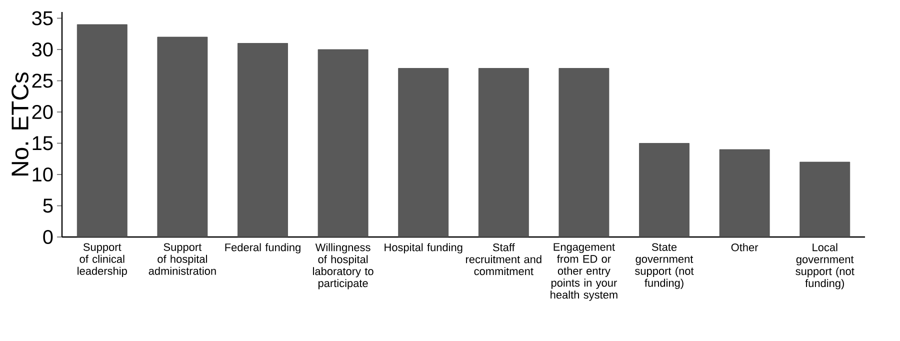  Describe the element at coordinates (343, 266) in the screenshot. I see `x-tick-label: Willingness of hospital laboratory to participate` at that location.